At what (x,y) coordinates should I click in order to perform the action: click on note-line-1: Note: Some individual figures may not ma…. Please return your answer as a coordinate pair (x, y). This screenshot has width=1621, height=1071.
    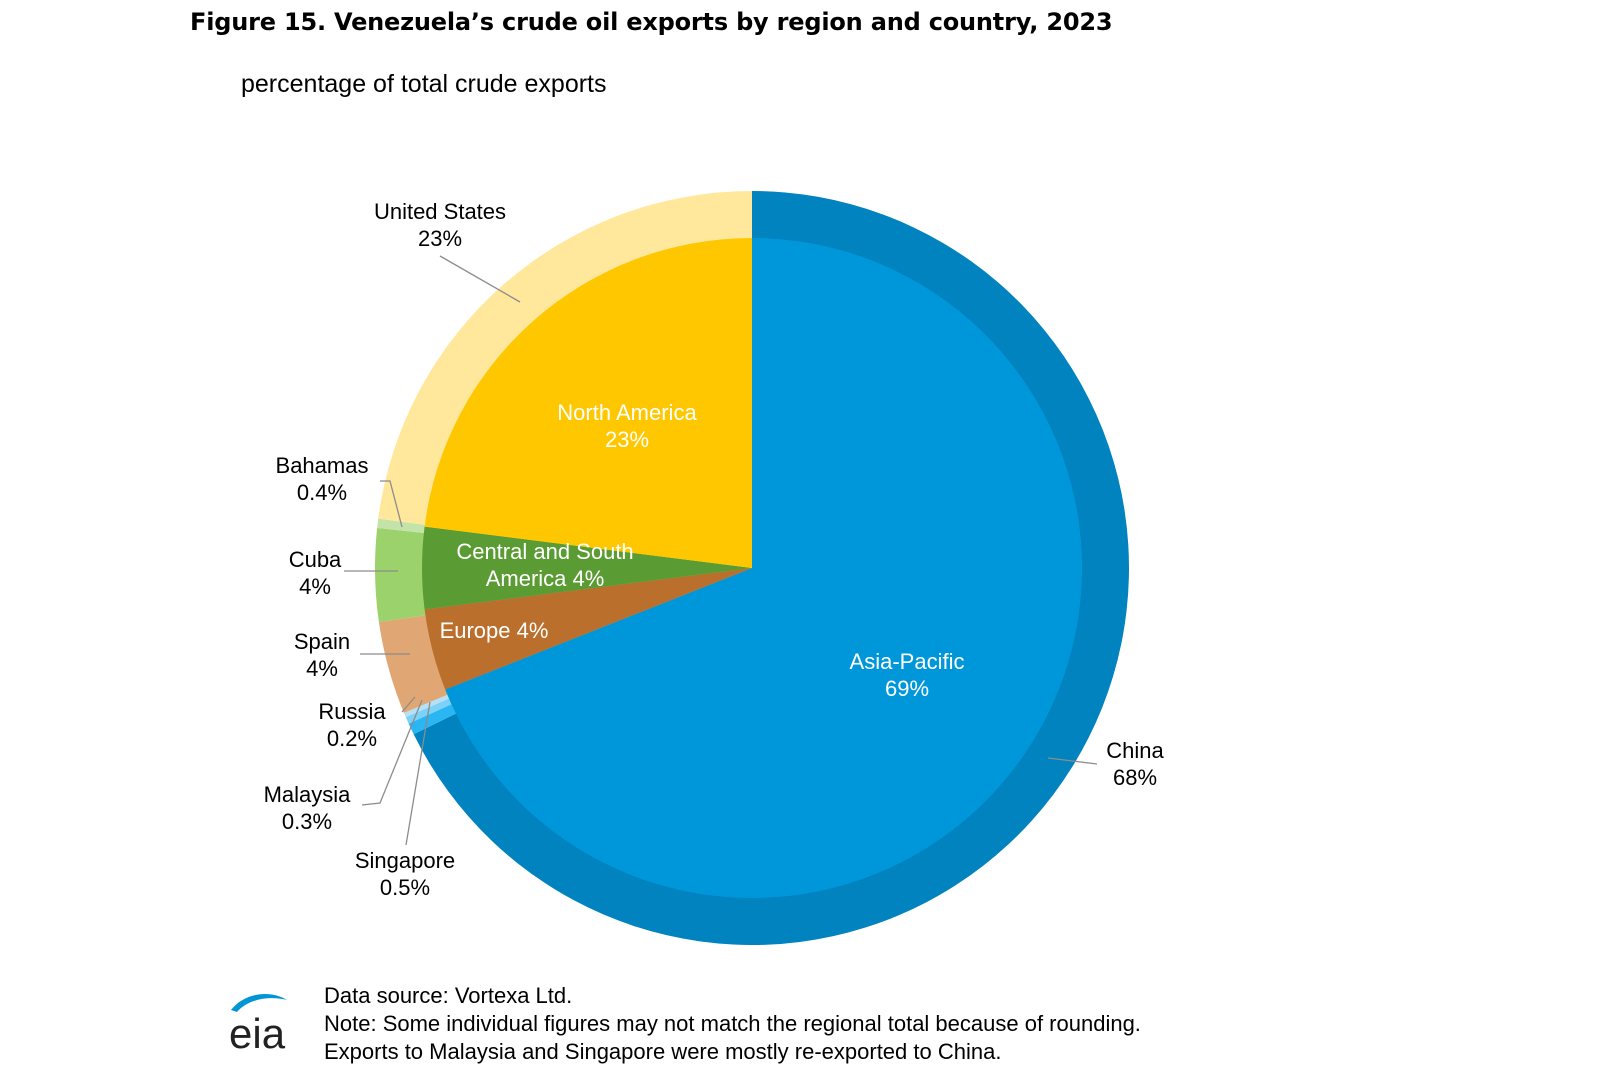
    Looking at the image, I should click on (732, 1023).